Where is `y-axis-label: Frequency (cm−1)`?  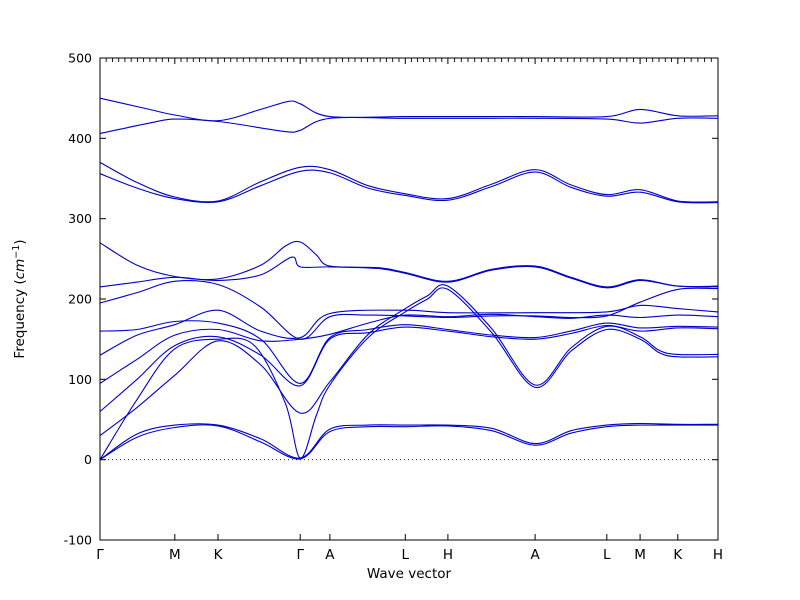 y-axis-label: Frequency (cm−1) is located at coordinates (19, 298).